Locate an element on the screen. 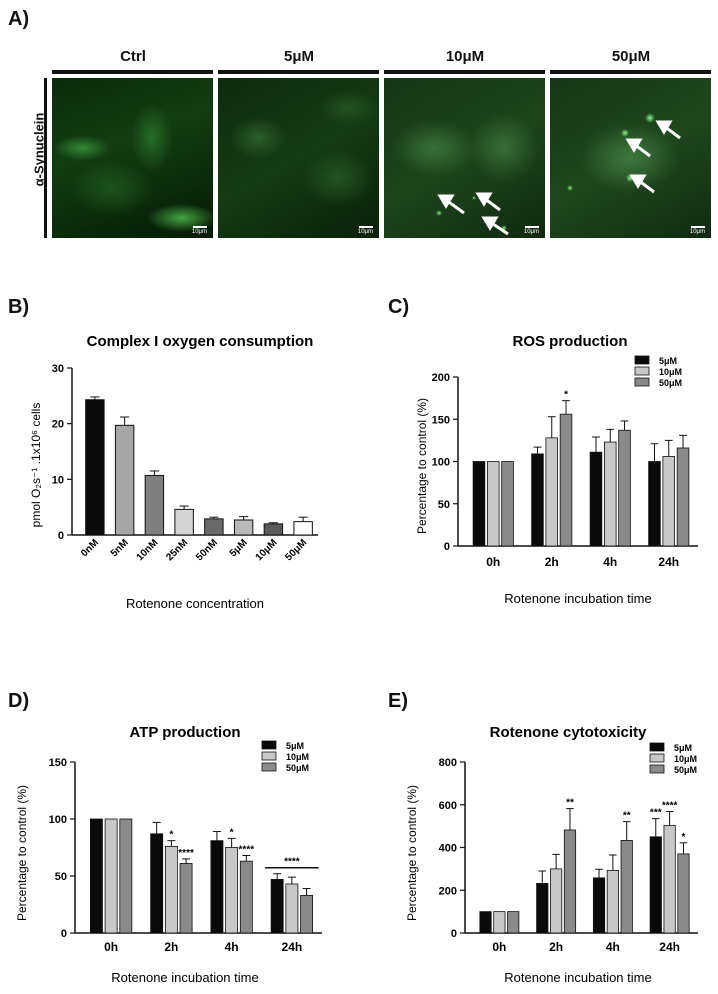 The height and width of the screenshot is (994, 718). chart-title: Rotenone cytotoxicity is located at coordinates (568, 732).